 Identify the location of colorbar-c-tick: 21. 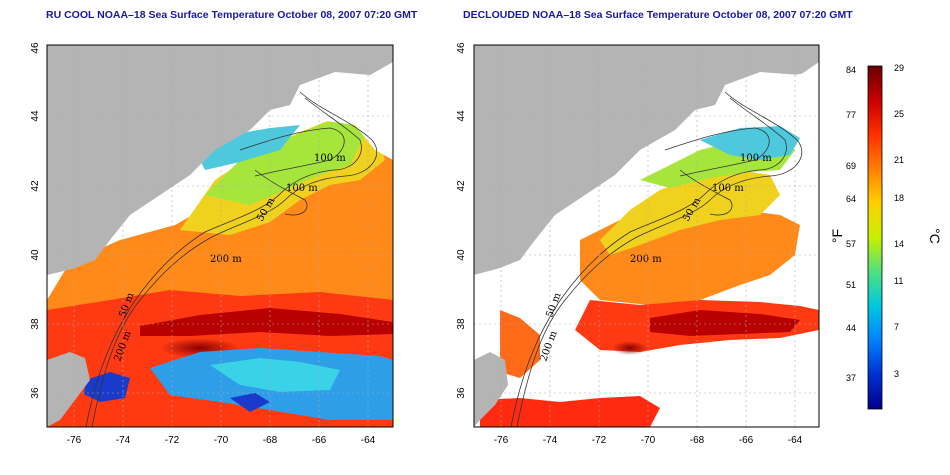
(899, 160).